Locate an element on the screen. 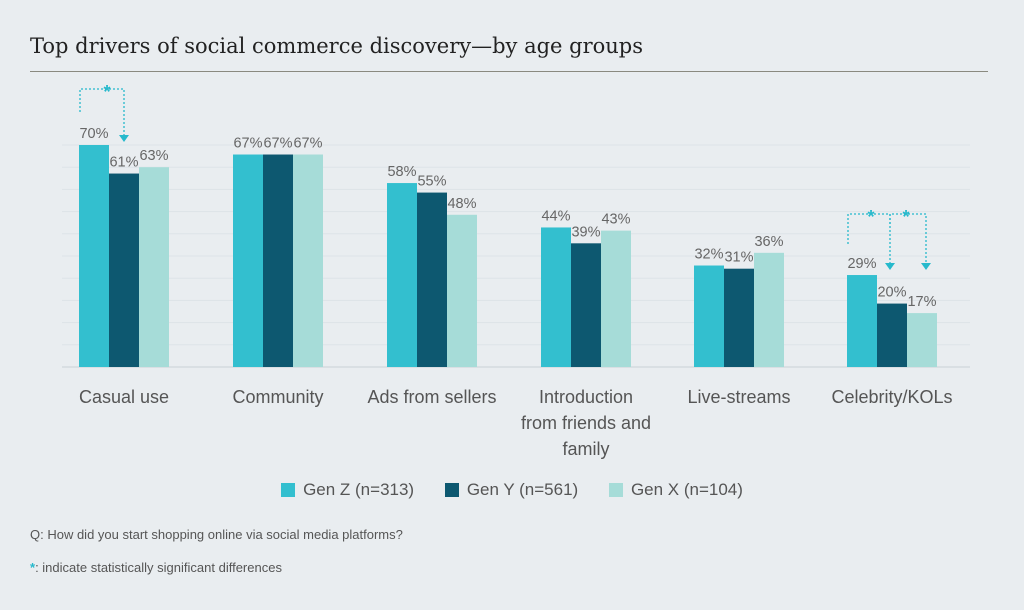 Image resolution: width=1024 pixels, height=610 pixels. significance-arrow-casual is located at coordinates (124, 138).